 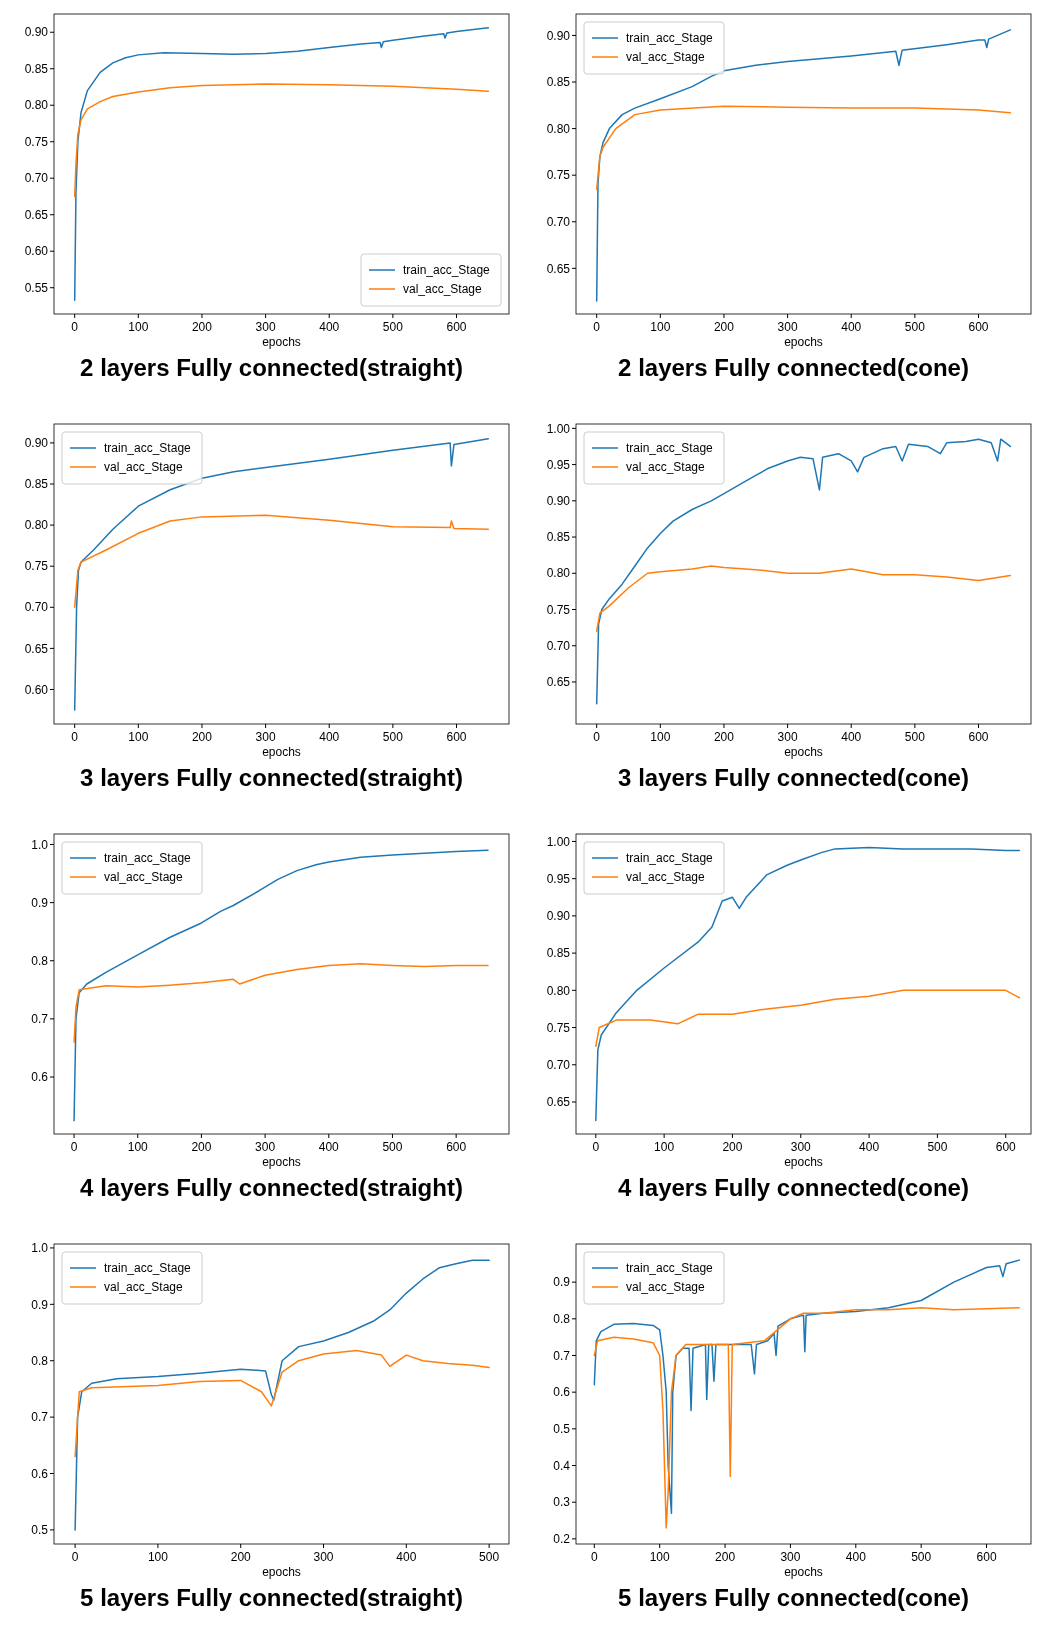 What do you see at coordinates (40, 844) in the screenshot?
I see `y-tick-label: 1.0` at bounding box center [40, 844].